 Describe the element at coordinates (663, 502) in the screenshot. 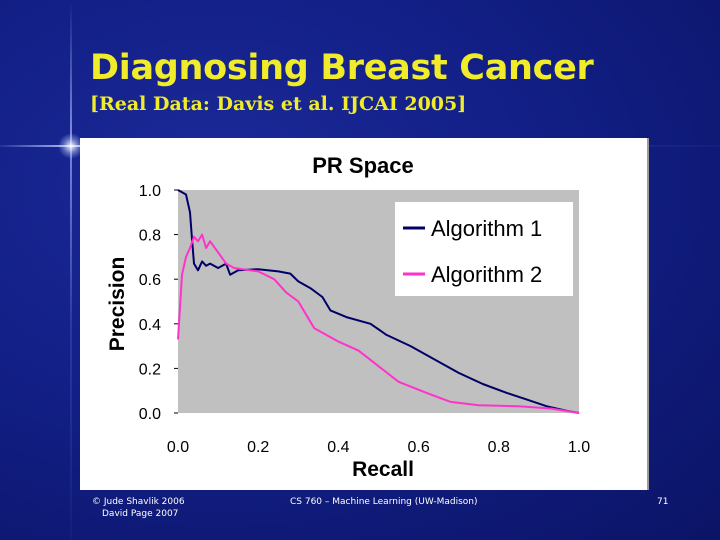

I see `footer-page-number: 71` at that location.